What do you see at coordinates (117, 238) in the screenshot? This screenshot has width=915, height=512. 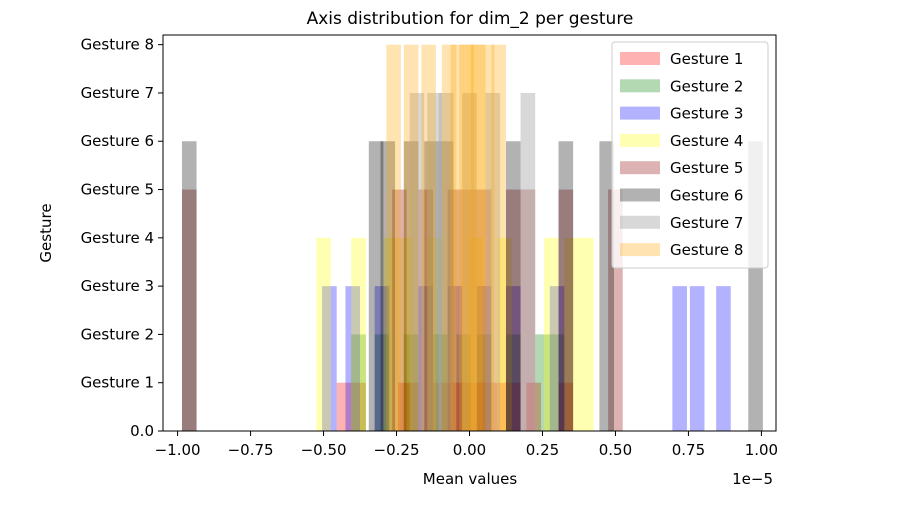 I see `y-tick-label: Gesture 4` at bounding box center [117, 238].